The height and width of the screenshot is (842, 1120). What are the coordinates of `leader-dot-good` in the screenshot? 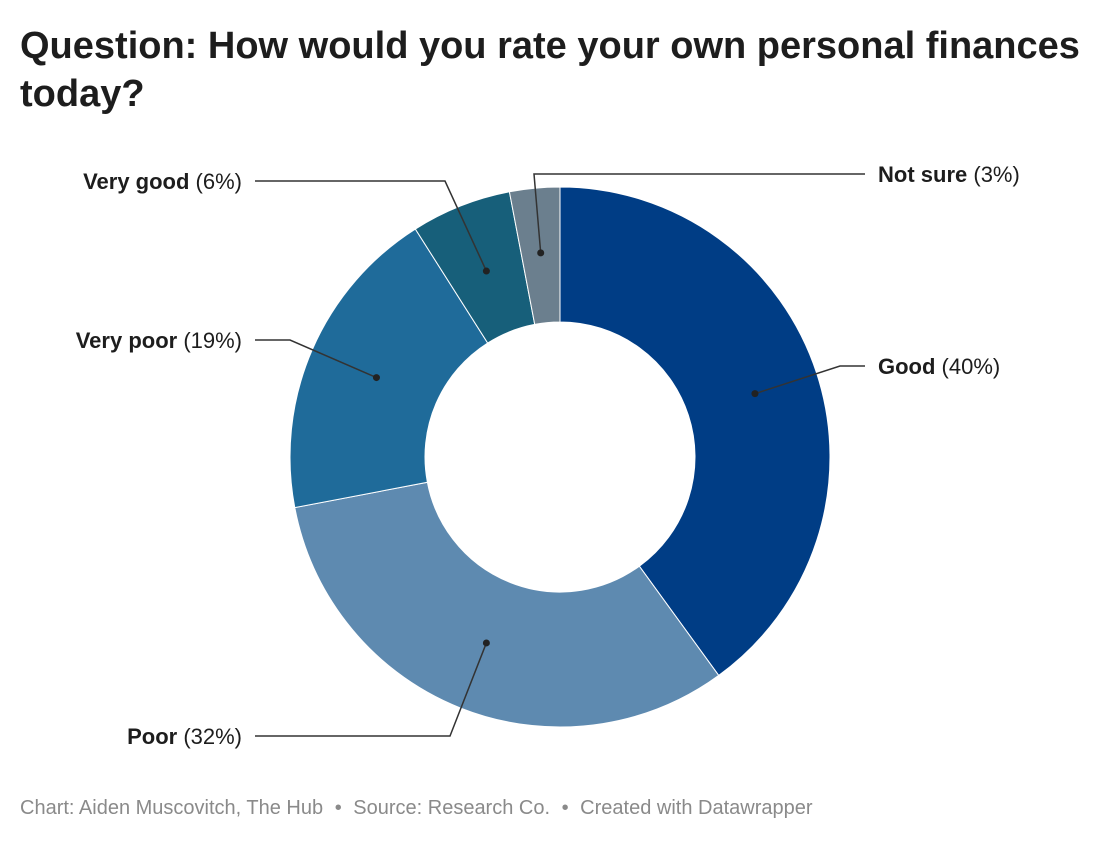 It's located at (755, 394).